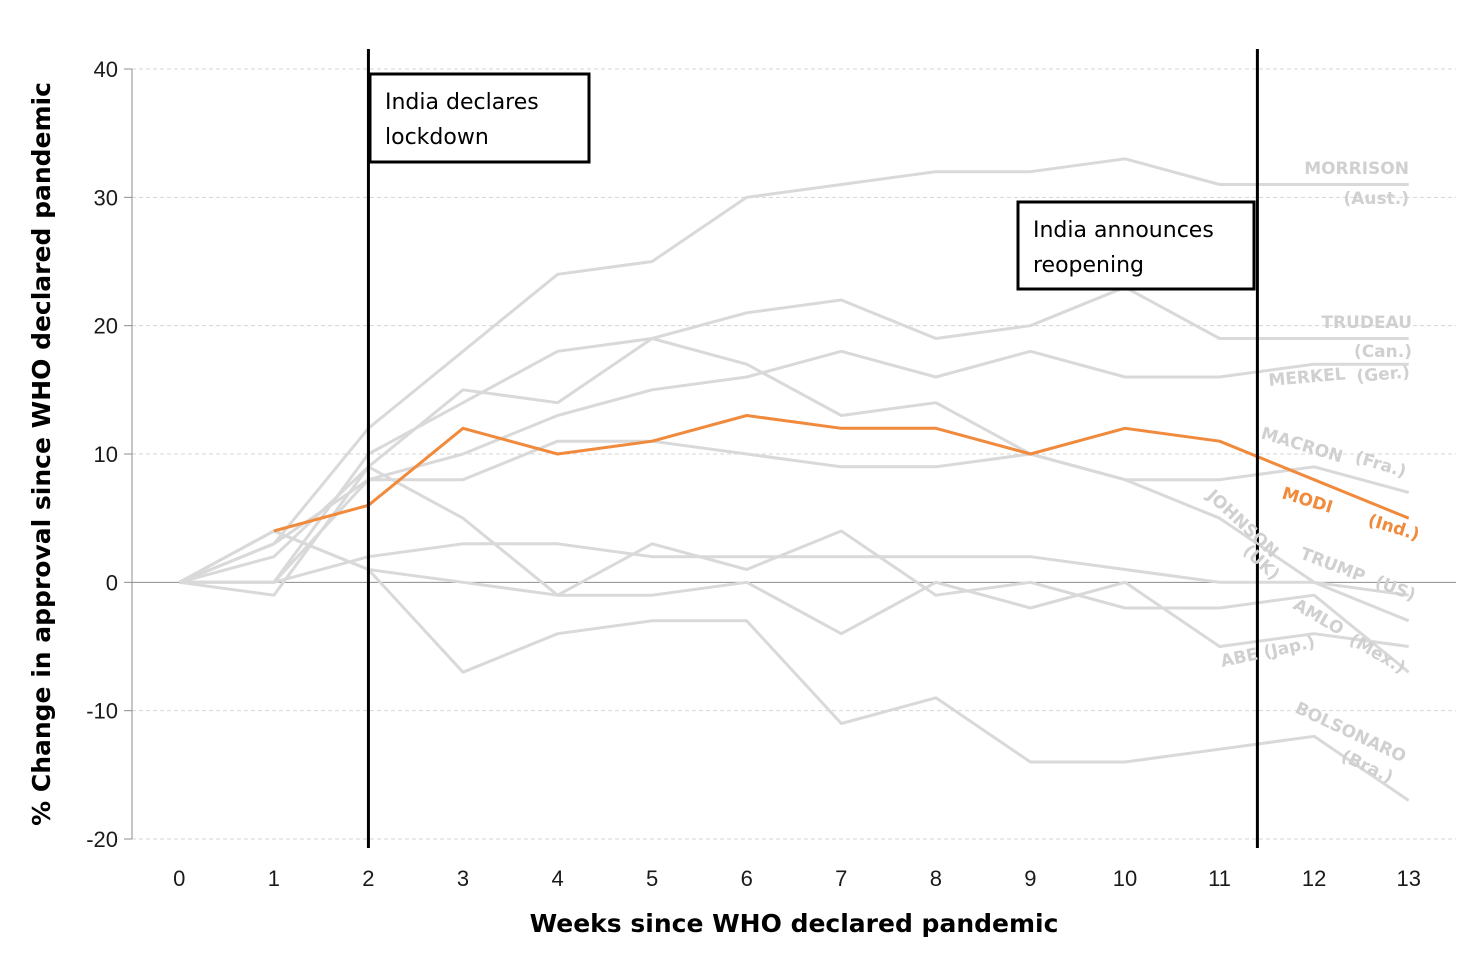  What do you see at coordinates (112, 582) in the screenshot?
I see `y-tick-label: 0` at bounding box center [112, 582].